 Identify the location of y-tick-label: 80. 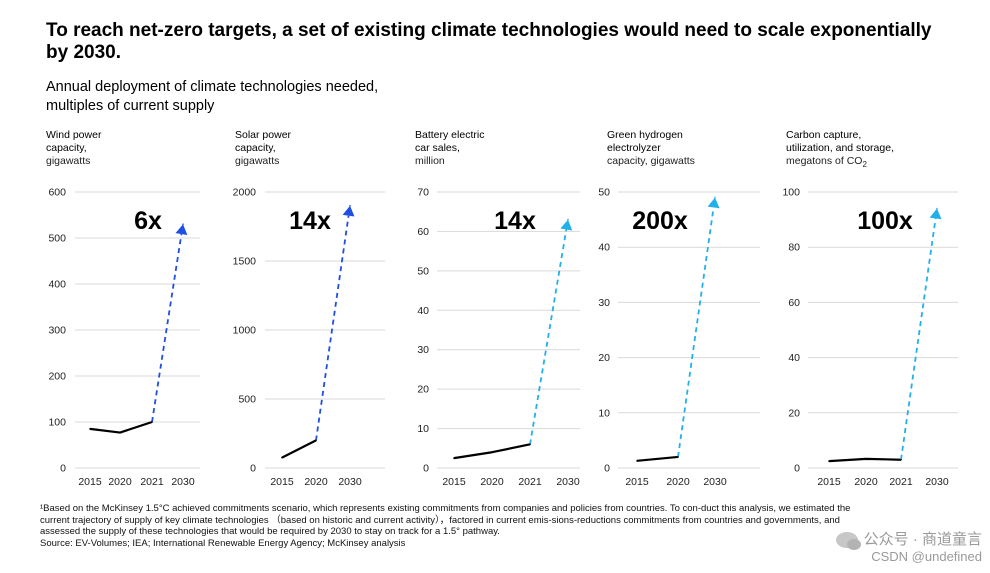
(794, 248).